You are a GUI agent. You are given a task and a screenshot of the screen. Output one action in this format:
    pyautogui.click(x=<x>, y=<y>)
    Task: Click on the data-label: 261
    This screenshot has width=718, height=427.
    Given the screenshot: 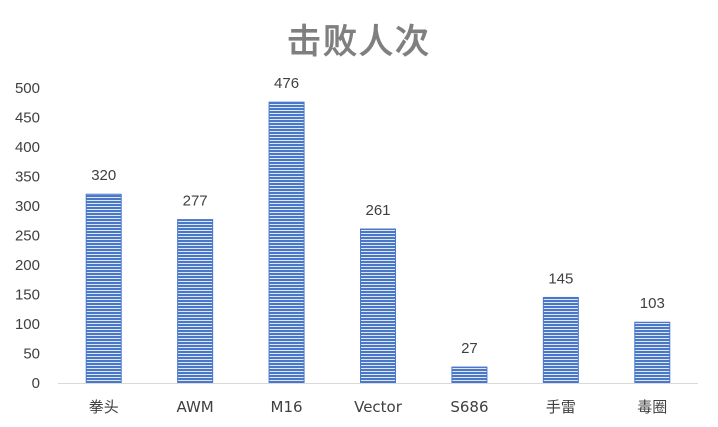 What is the action you would take?
    pyautogui.click(x=377, y=210)
    